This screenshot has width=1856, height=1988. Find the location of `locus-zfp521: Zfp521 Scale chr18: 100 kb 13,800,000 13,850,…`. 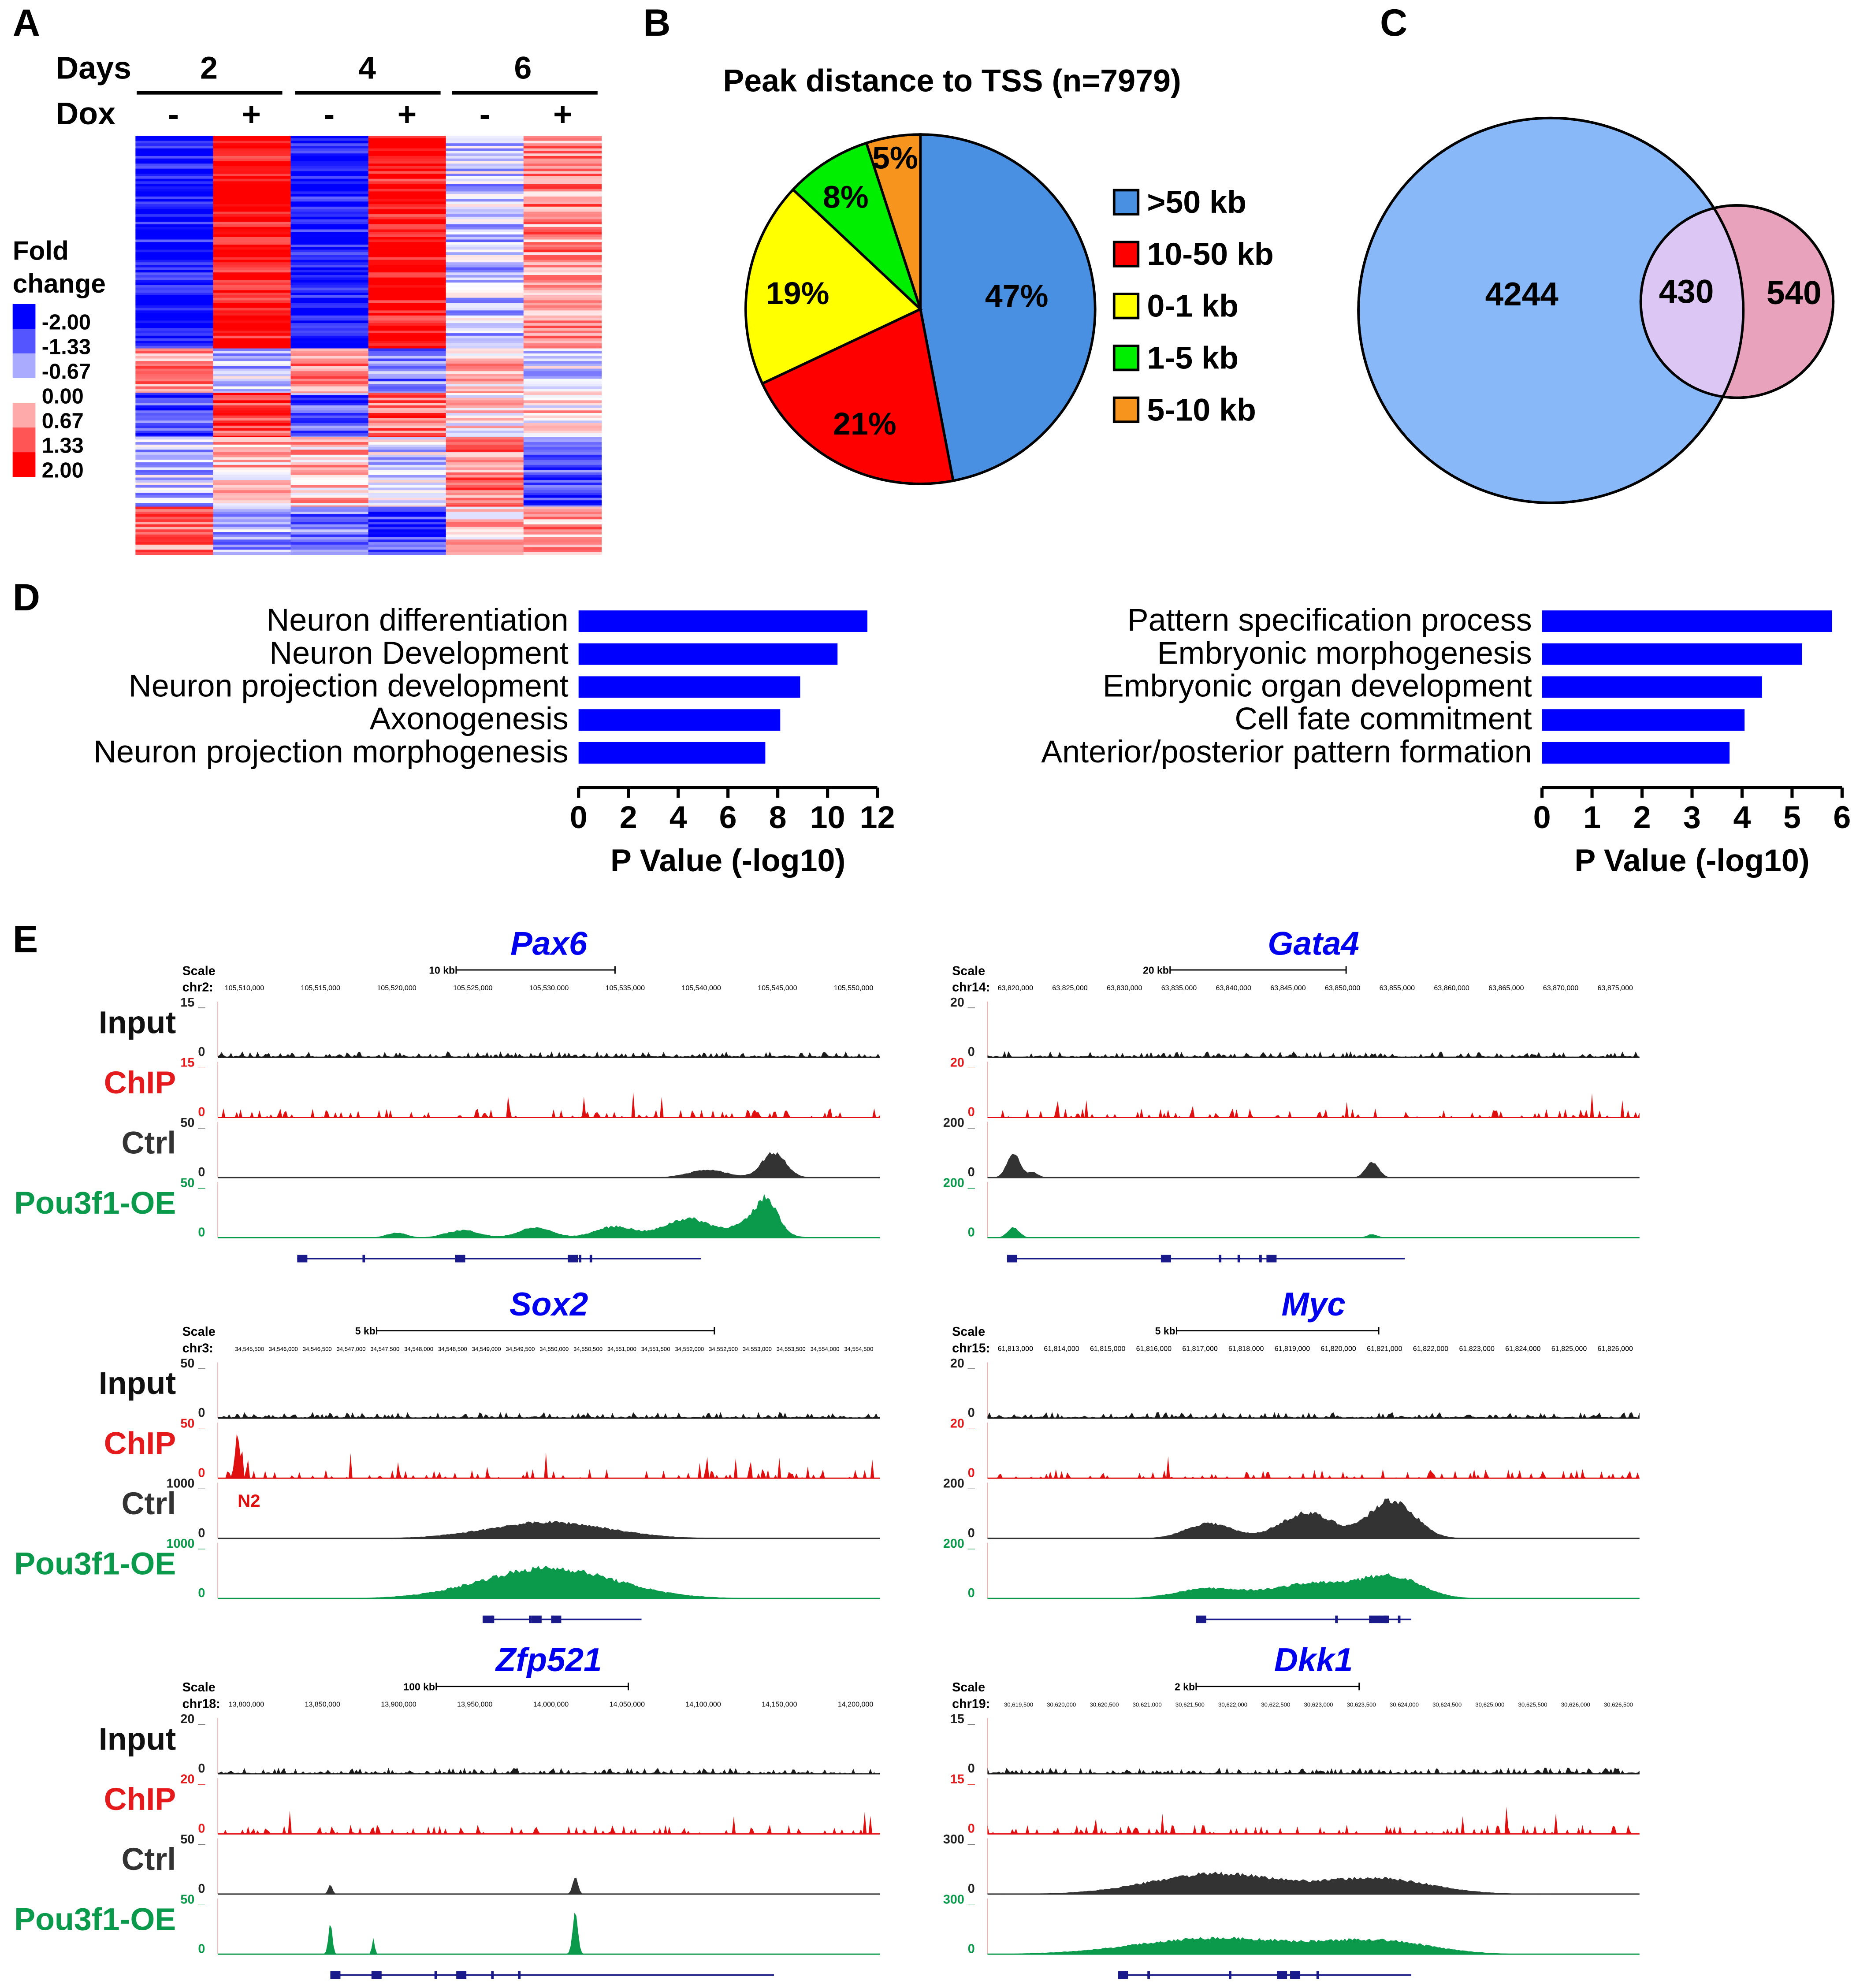

locus-zfp521: Zfp521 Scale chr18: 100 kb 13,800,000 13,850,… is located at coordinates (447, 1810).